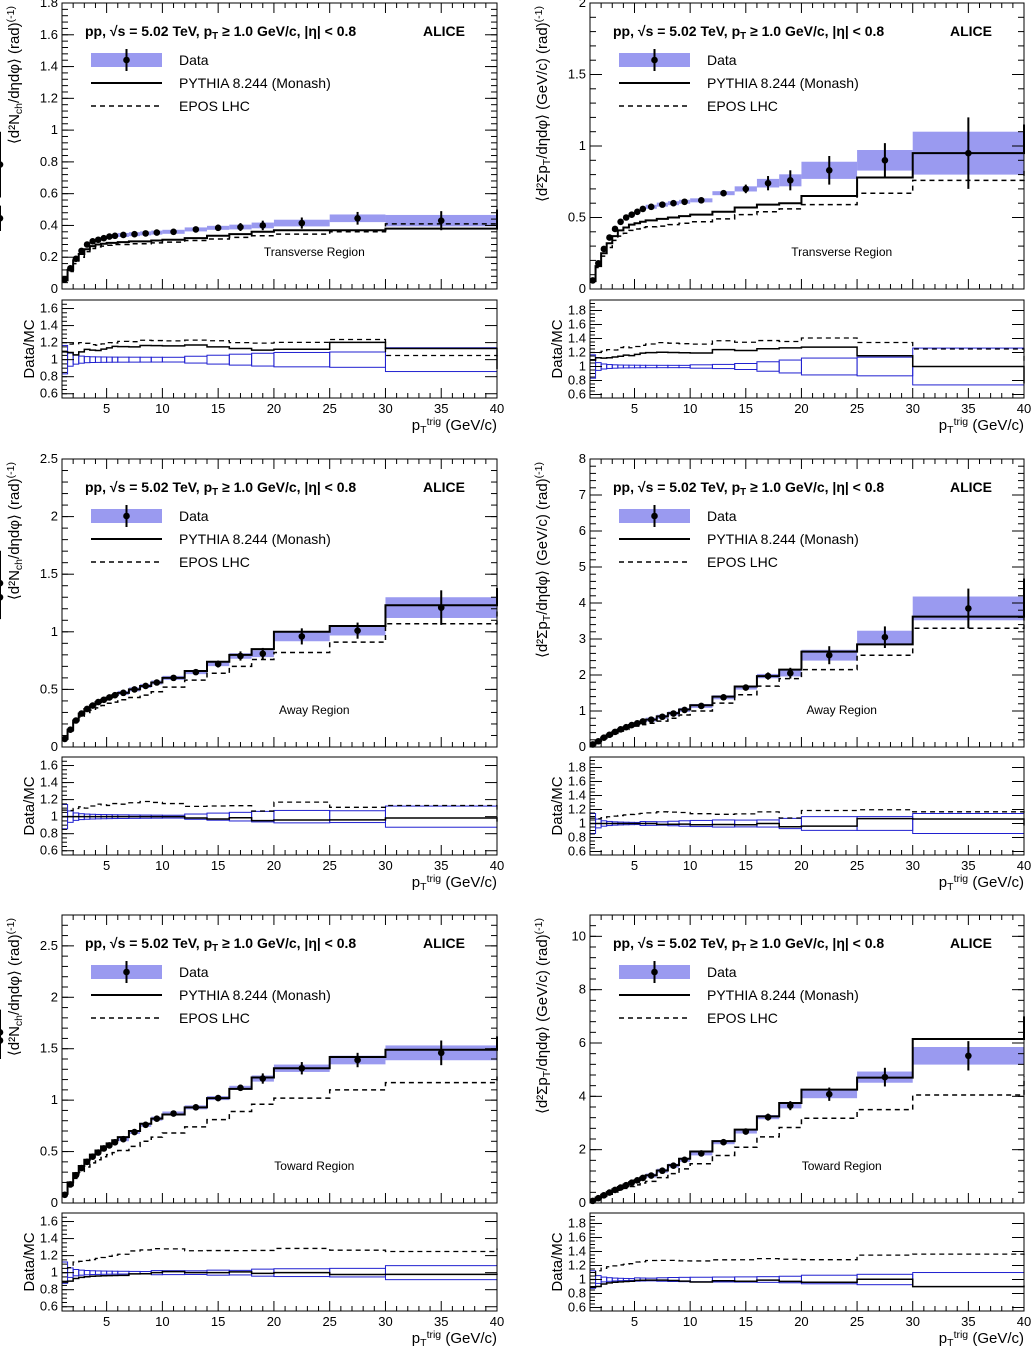 This screenshot has width=1035, height=1358. Describe the element at coordinates (49, 161) in the screenshot. I see `y-tick-label: 0.8` at that location.